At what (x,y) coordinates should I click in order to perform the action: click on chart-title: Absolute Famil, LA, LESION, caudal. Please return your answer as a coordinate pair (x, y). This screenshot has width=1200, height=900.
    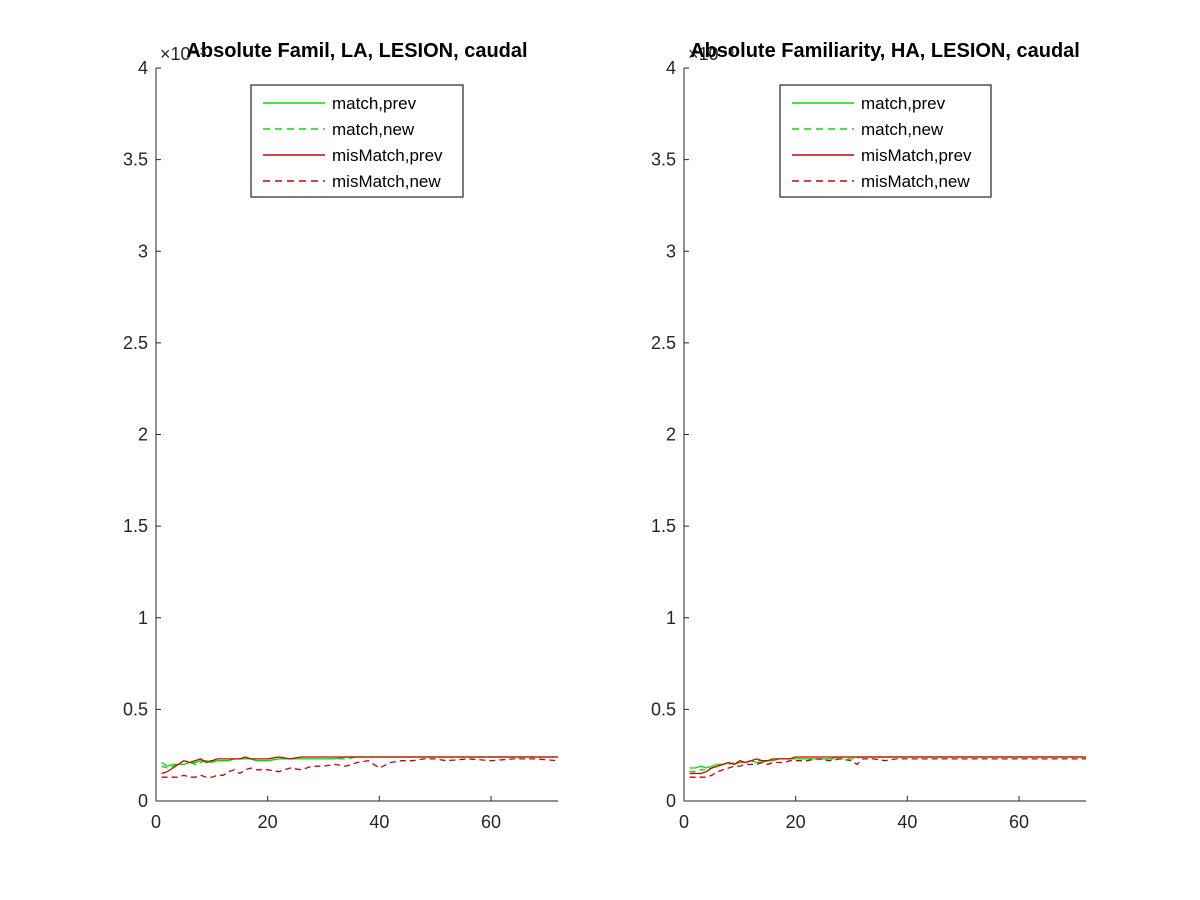
    Looking at the image, I should click on (356, 51).